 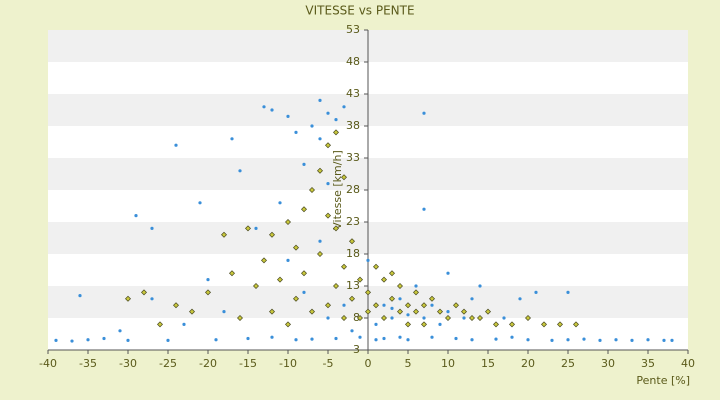 What do you see at coordinates (328, 363) in the screenshot?
I see `x-tick-label: -5` at bounding box center [328, 363].